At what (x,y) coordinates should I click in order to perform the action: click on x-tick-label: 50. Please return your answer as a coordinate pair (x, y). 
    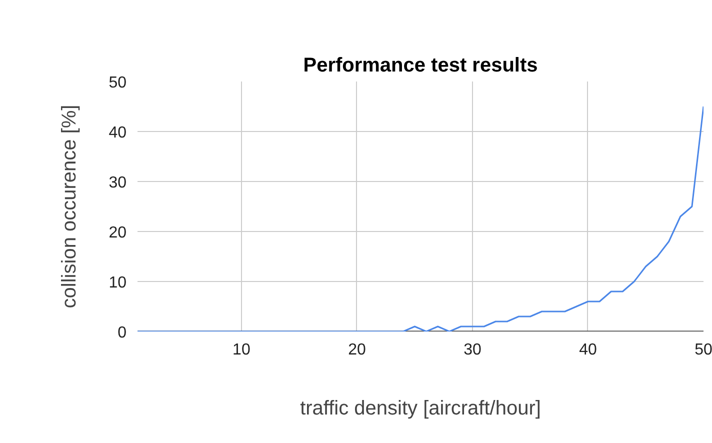
    Looking at the image, I should click on (703, 350).